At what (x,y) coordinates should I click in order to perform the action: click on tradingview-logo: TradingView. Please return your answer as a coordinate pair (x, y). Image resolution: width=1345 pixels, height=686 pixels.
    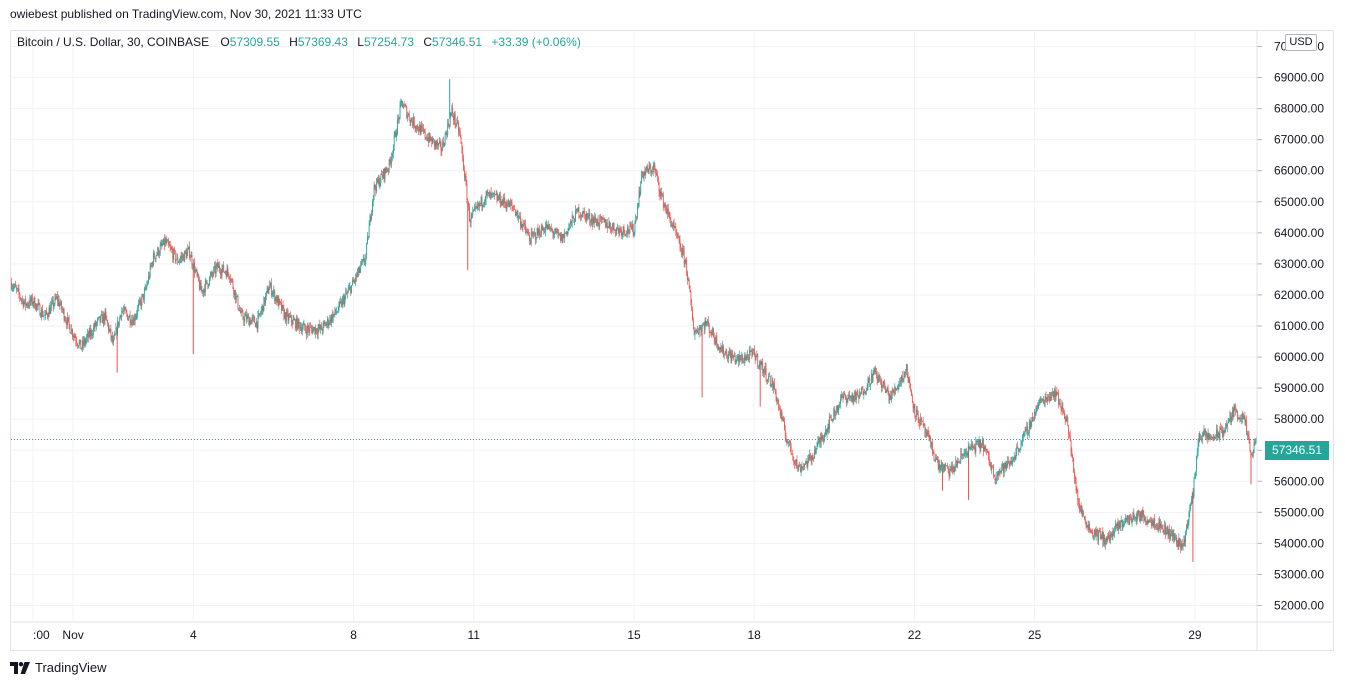
    Looking at the image, I should click on (58, 667).